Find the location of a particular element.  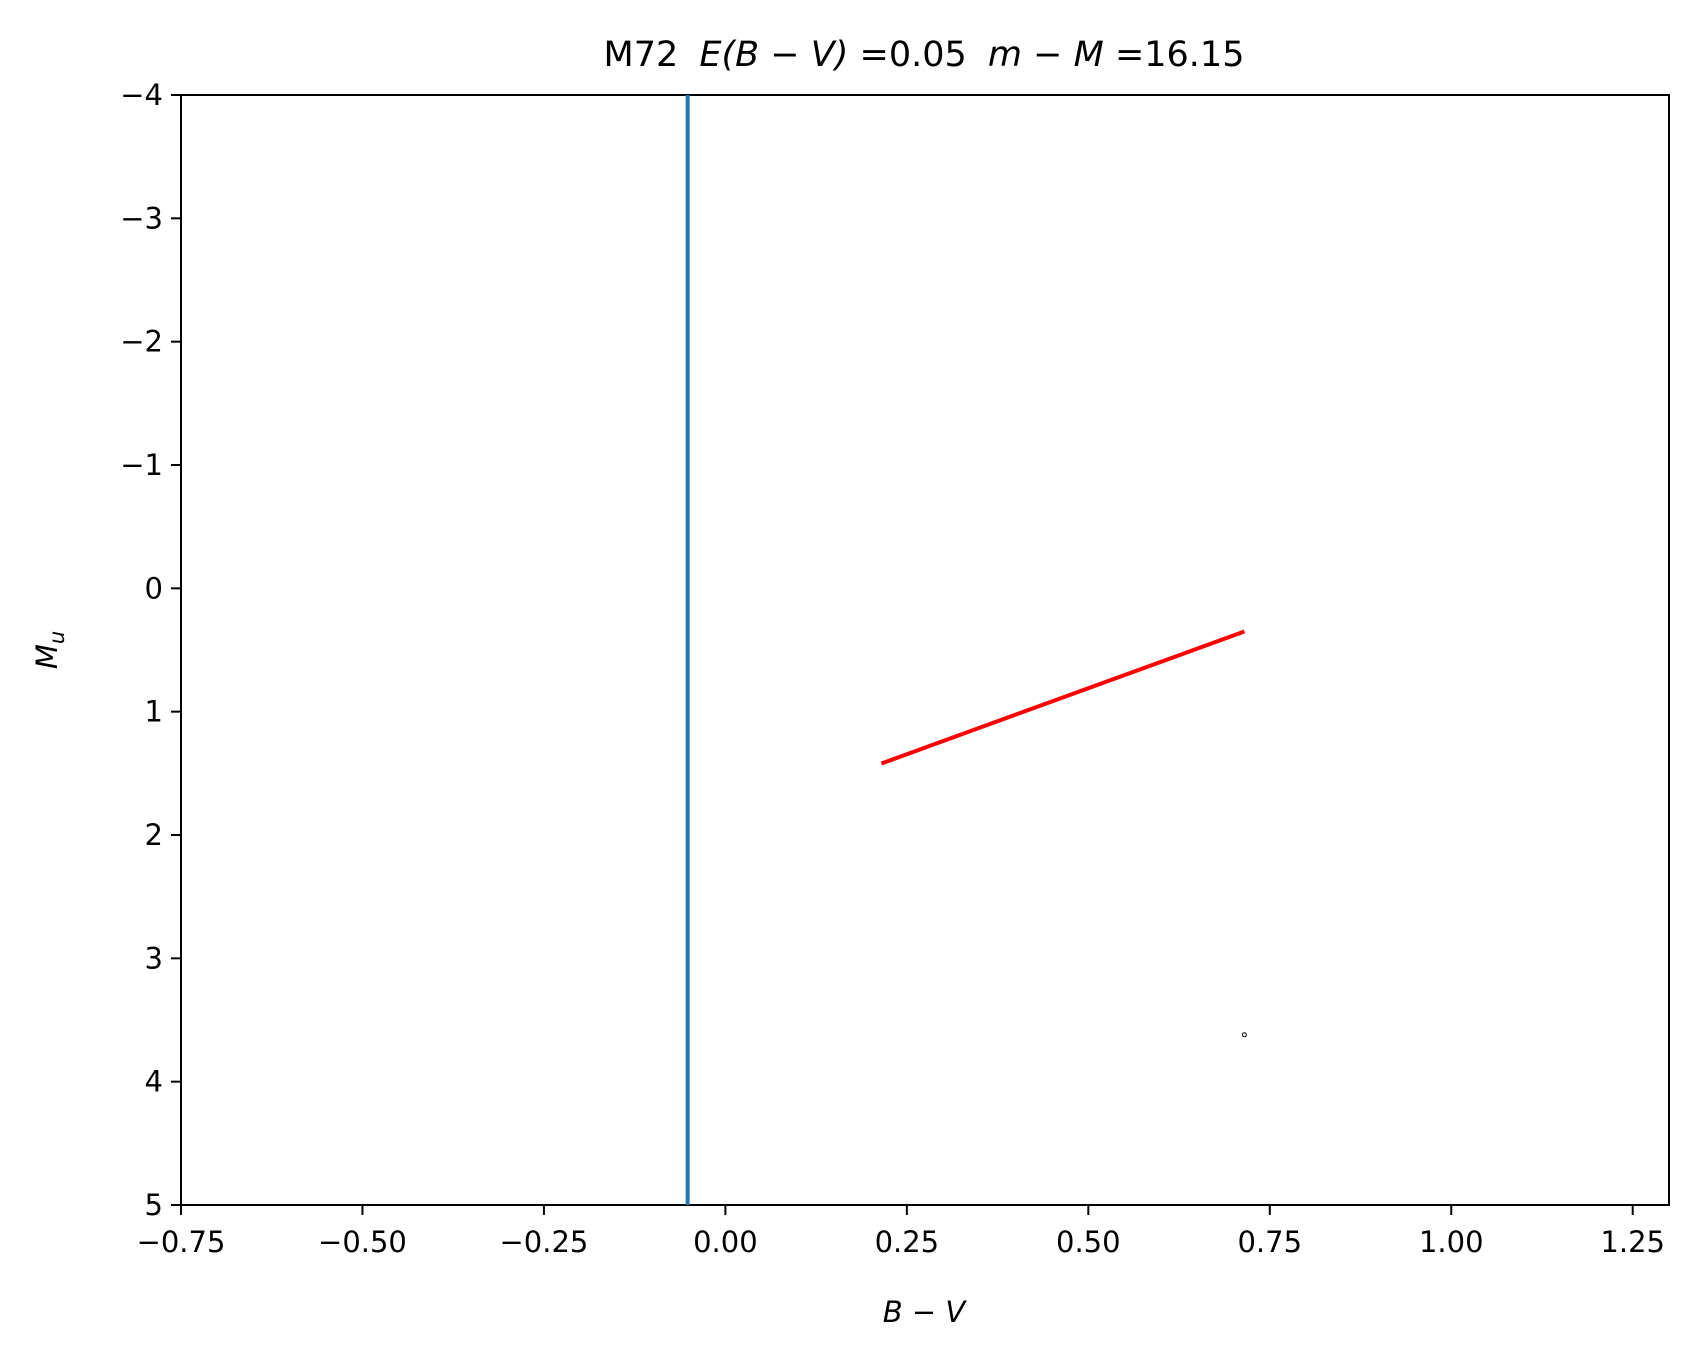

y-axis-label-main: M is located at coordinates (47, 656).